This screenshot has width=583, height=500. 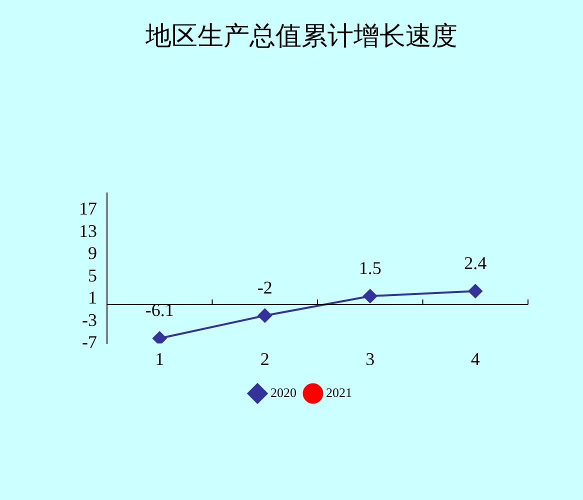 What do you see at coordinates (283, 392) in the screenshot?
I see `legend-label: 2020` at bounding box center [283, 392].